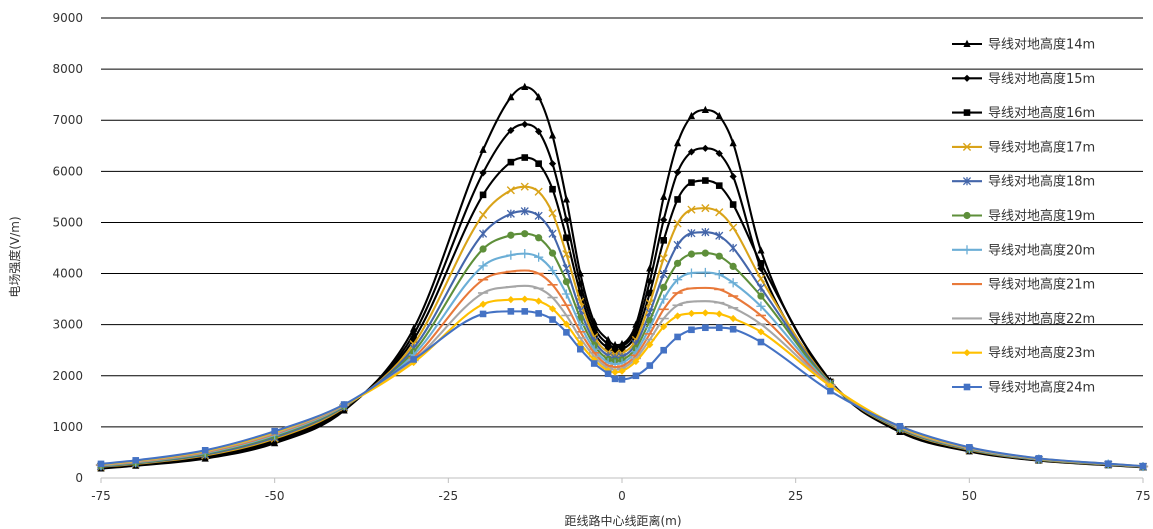 This screenshot has height=529, width=1153. Describe the element at coordinates (1041, 216) in the screenshot. I see `legend-label-6: 导线对地高度19m` at that location.